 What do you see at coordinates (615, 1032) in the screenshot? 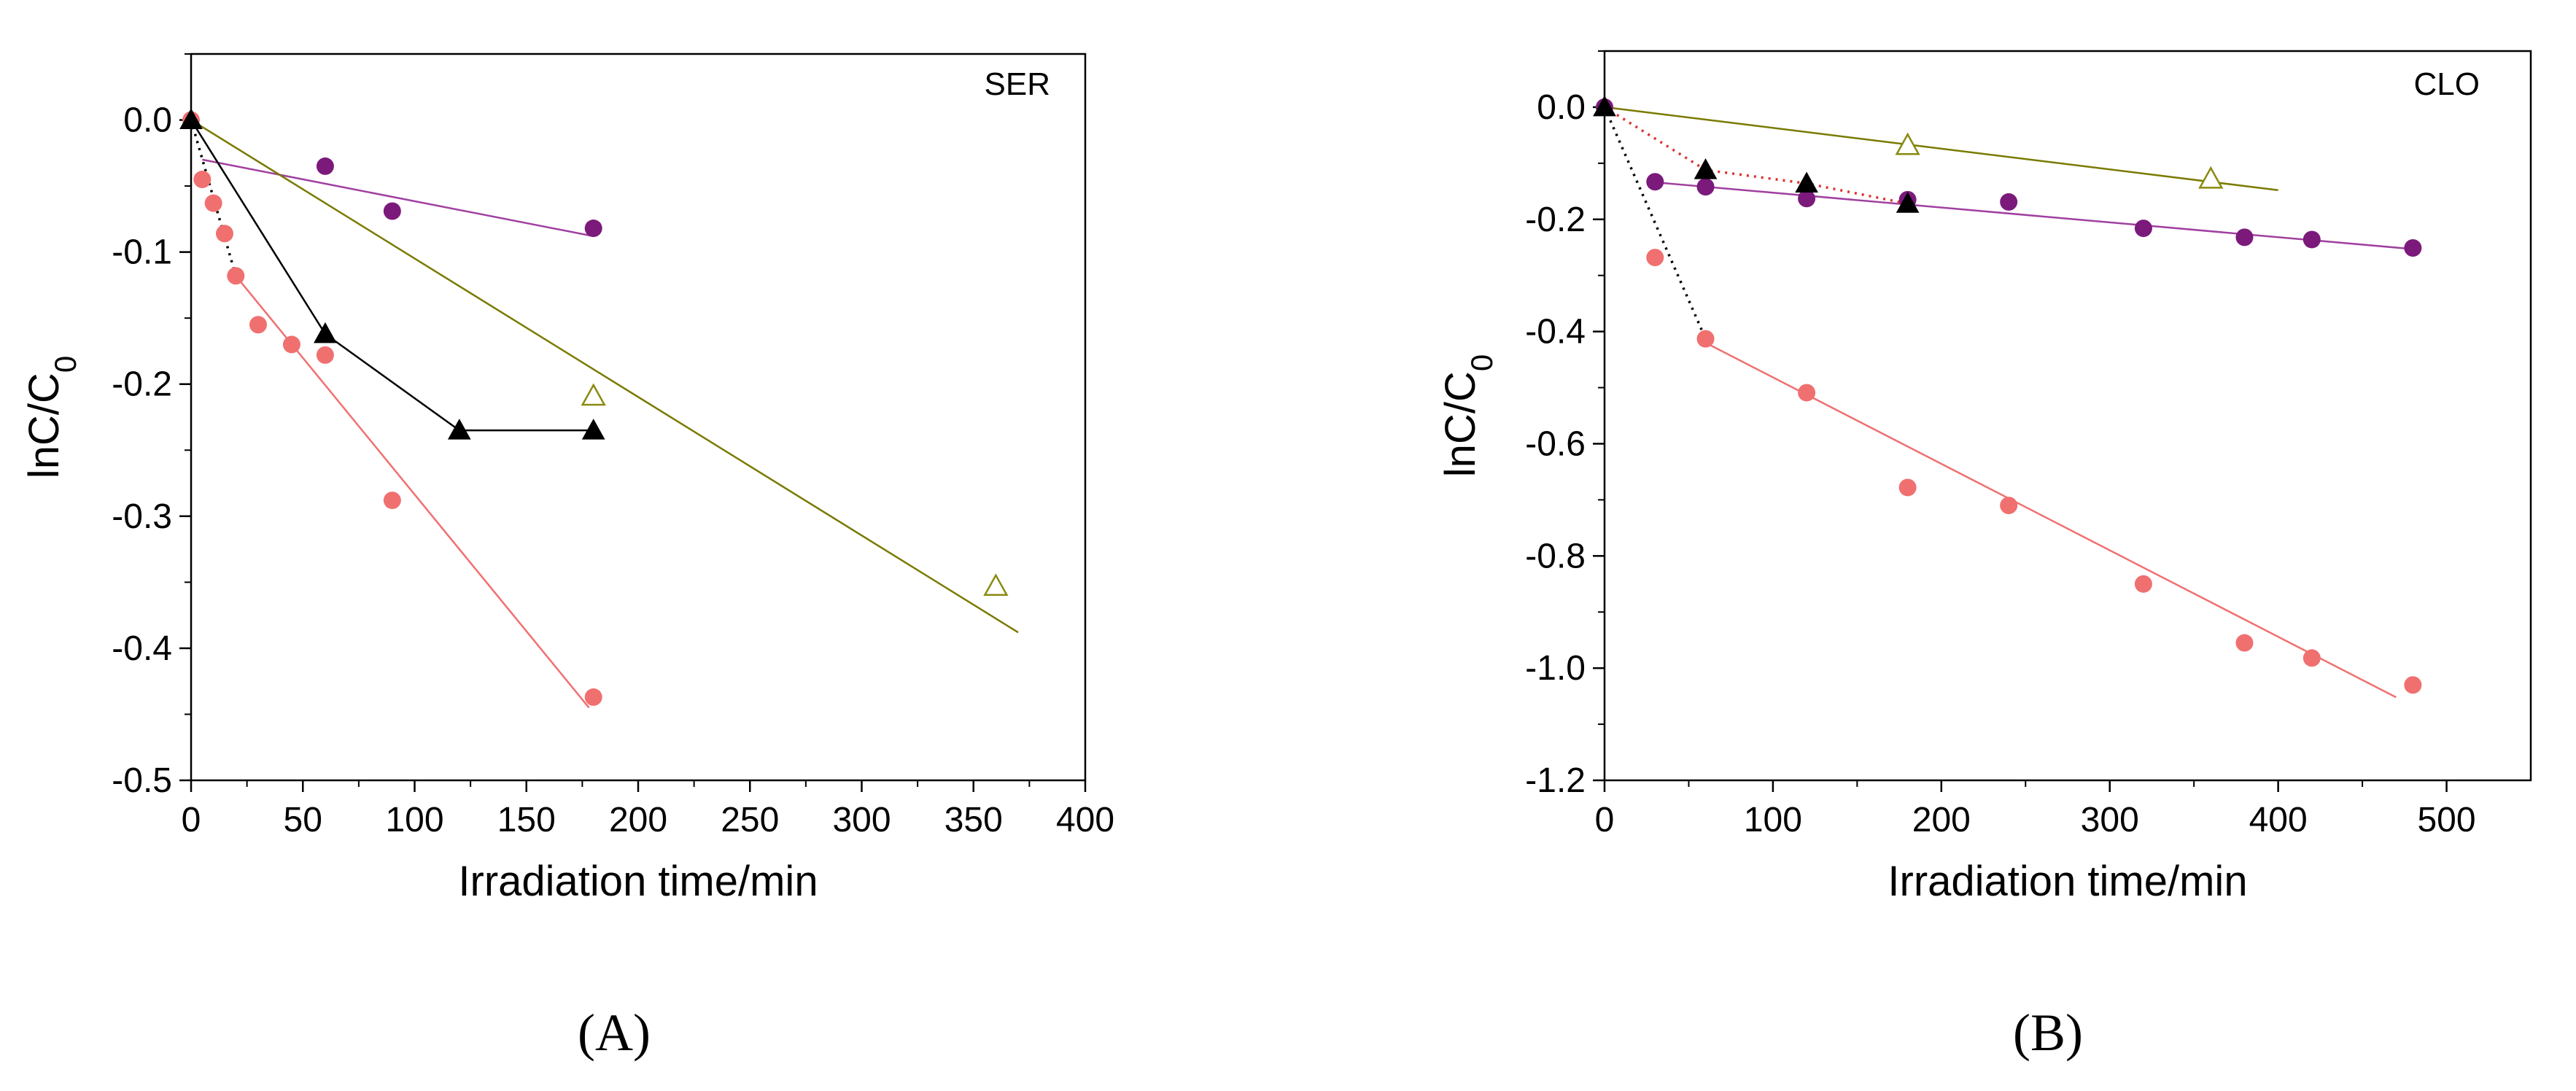
I see `panel-label: (A)` at bounding box center [615, 1032].